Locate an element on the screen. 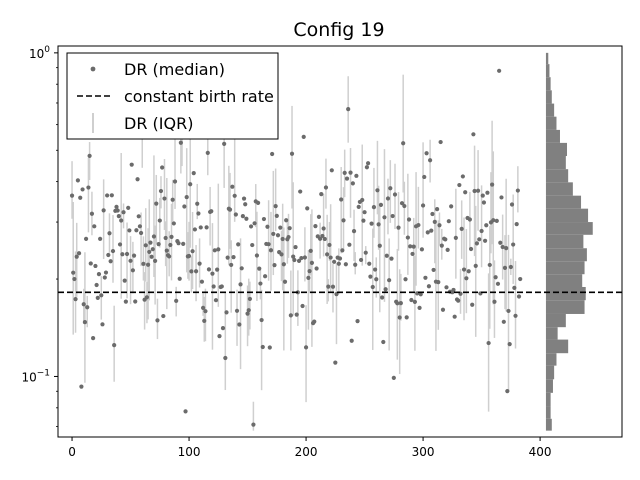 The height and width of the screenshot is (480, 640). legend-label-reference: constant birth rate is located at coordinates (199, 96).